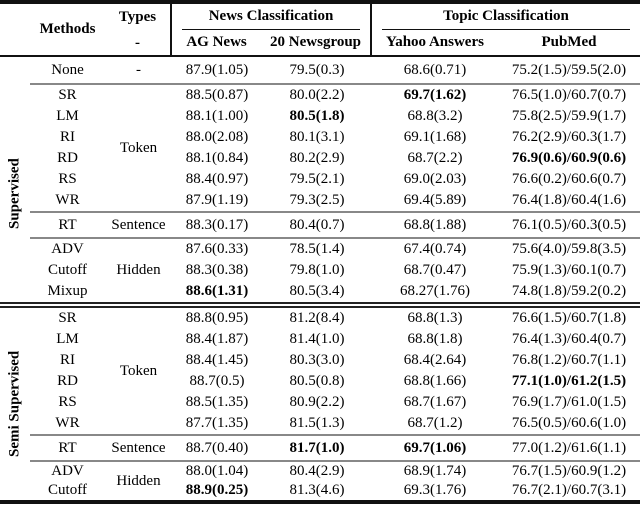 This screenshot has height=506, width=640. Describe the element at coordinates (15, 29) in the screenshot. I see `header-label-spacer` at that location.